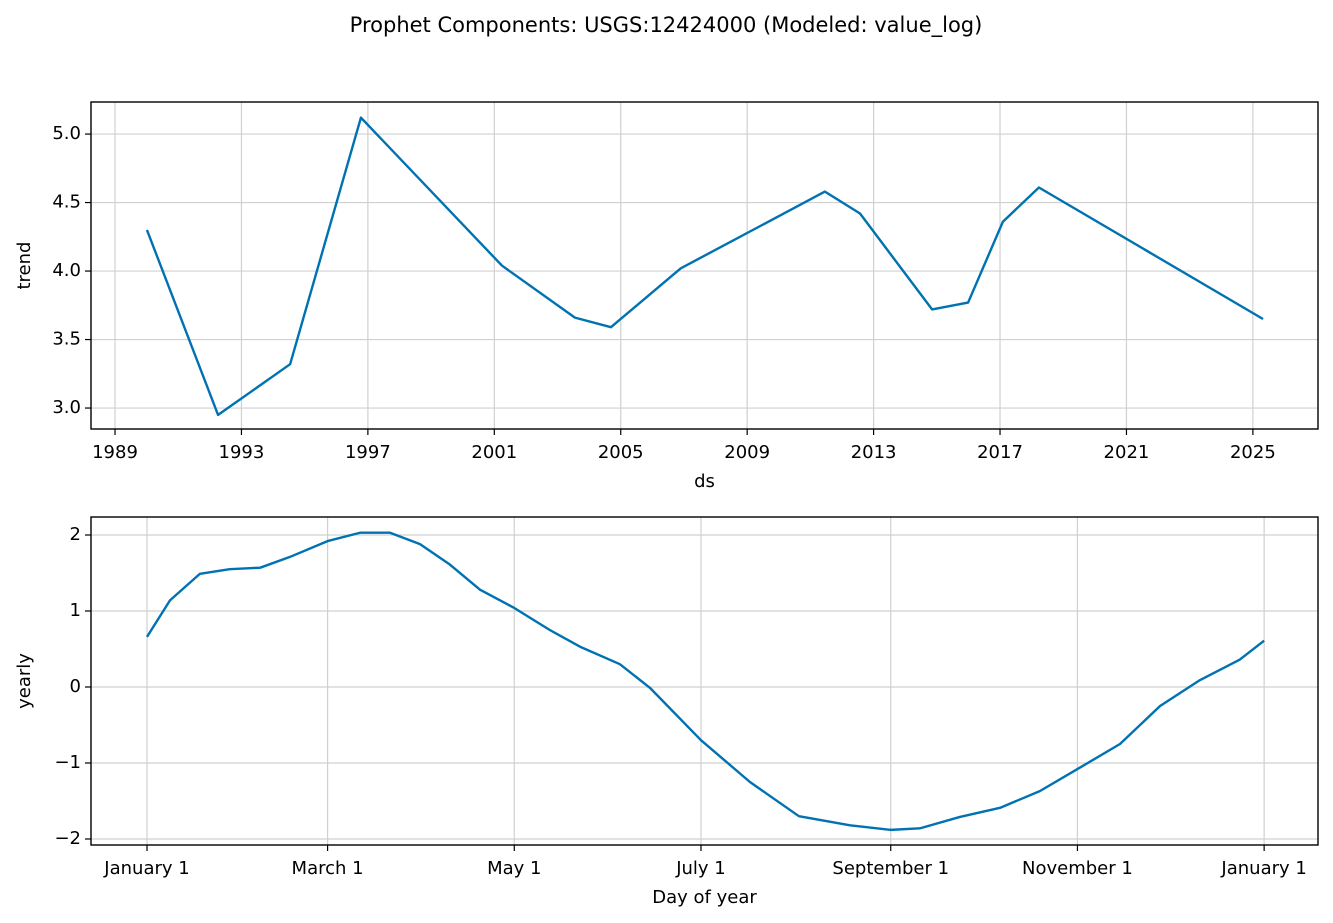 This screenshot has height=923, width=1333. Describe the element at coordinates (494, 452) in the screenshot. I see `x-tick-label: 2001` at that location.